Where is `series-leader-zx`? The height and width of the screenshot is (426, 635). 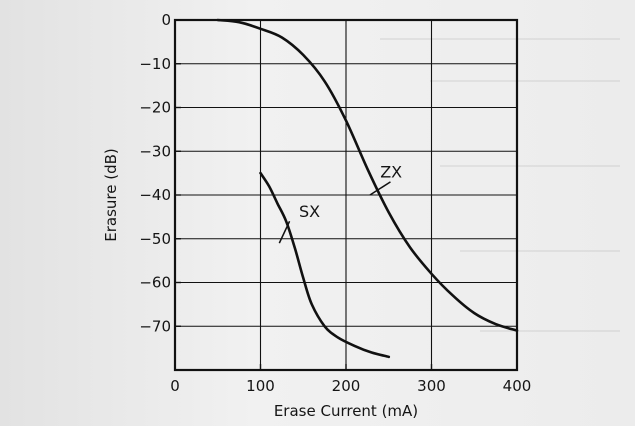
series-leader-zx is located at coordinates (380, 188).